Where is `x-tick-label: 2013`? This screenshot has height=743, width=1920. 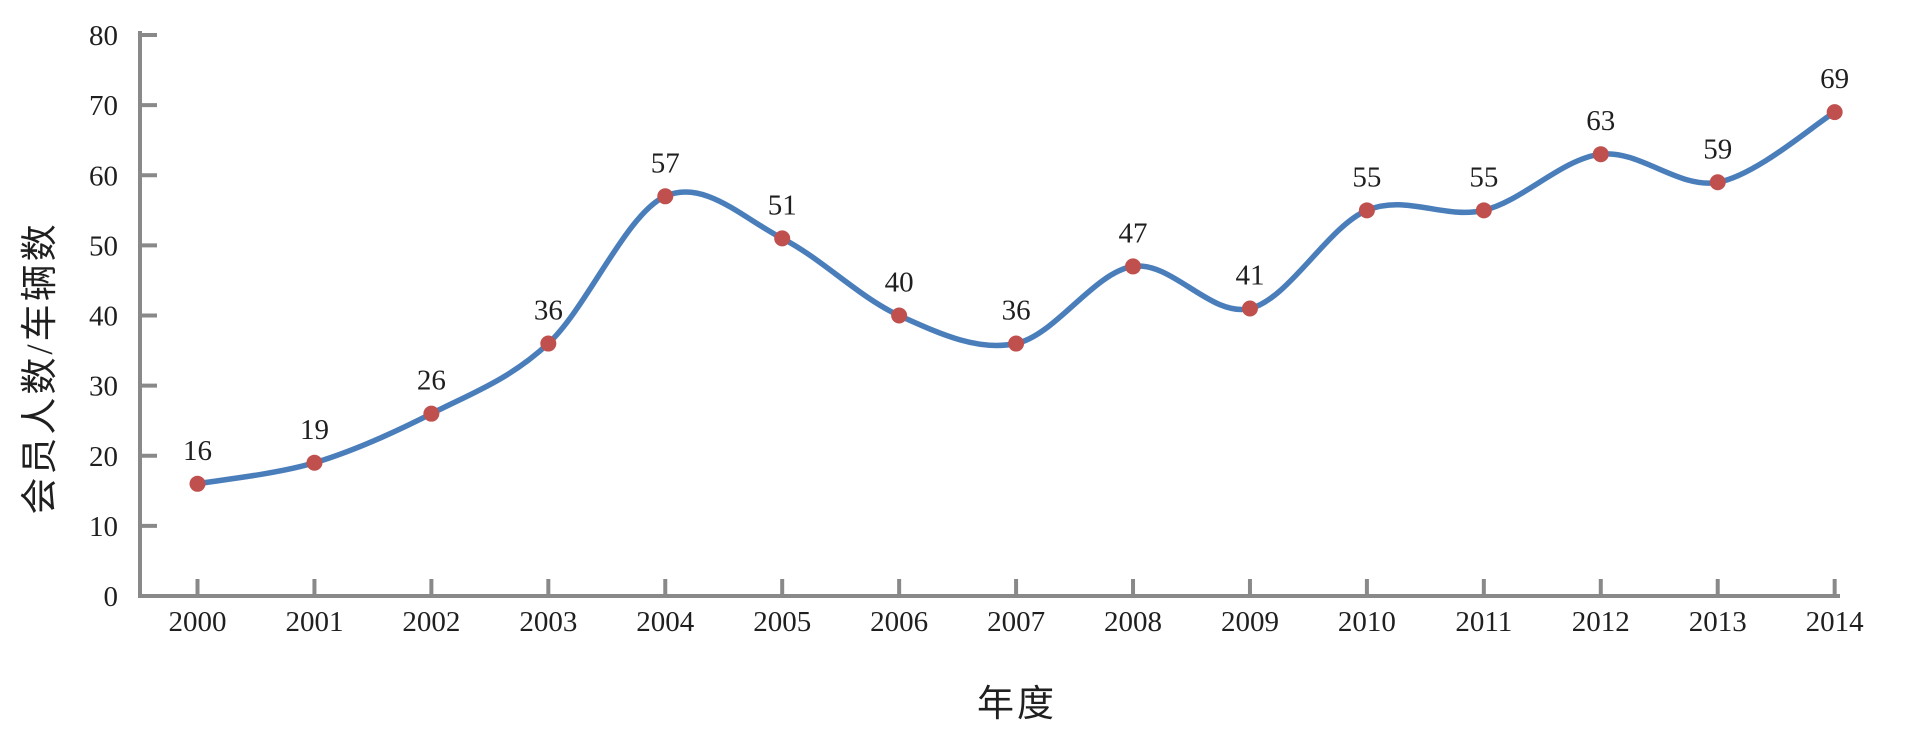
x-tick-label: 2013 is located at coordinates (1718, 622).